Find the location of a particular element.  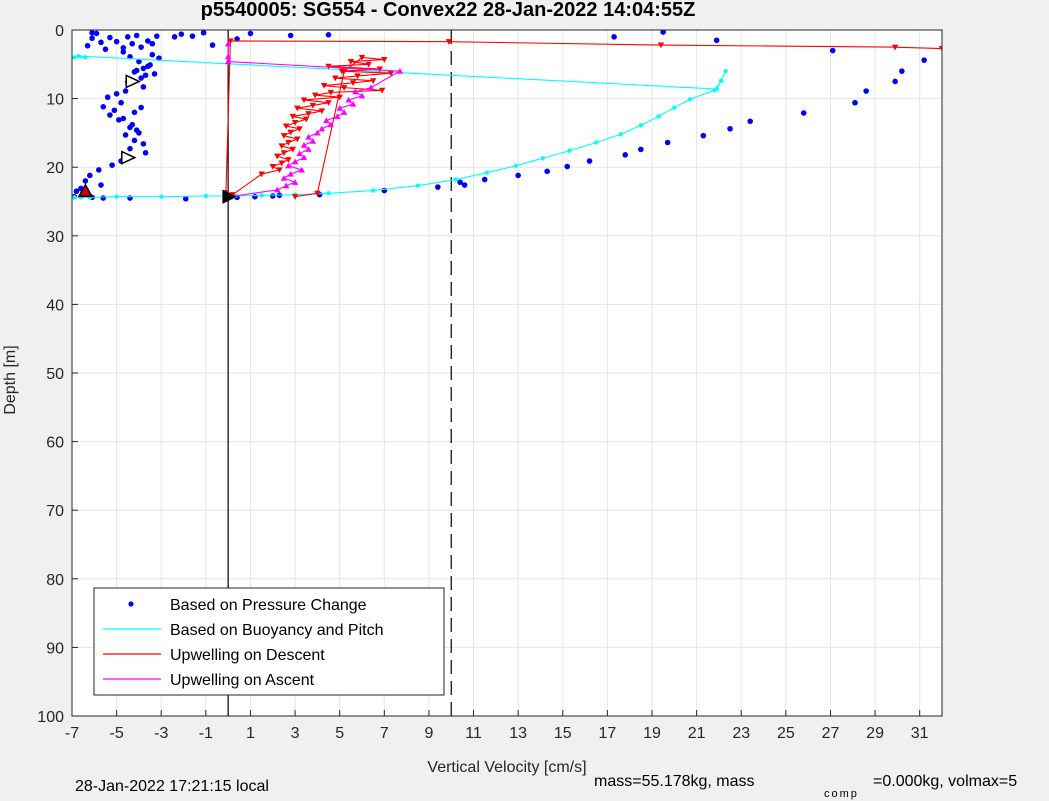

y-tick-label: 70 is located at coordinates (55, 511).